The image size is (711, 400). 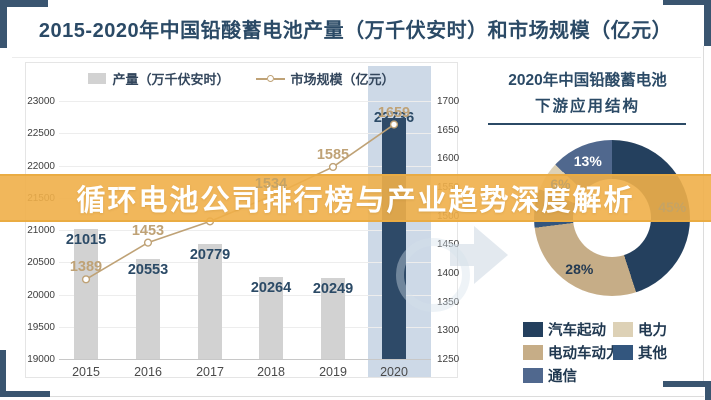 What do you see at coordinates (394, 372) in the screenshot?
I see `x-axis-label-2020: 2020` at bounding box center [394, 372].